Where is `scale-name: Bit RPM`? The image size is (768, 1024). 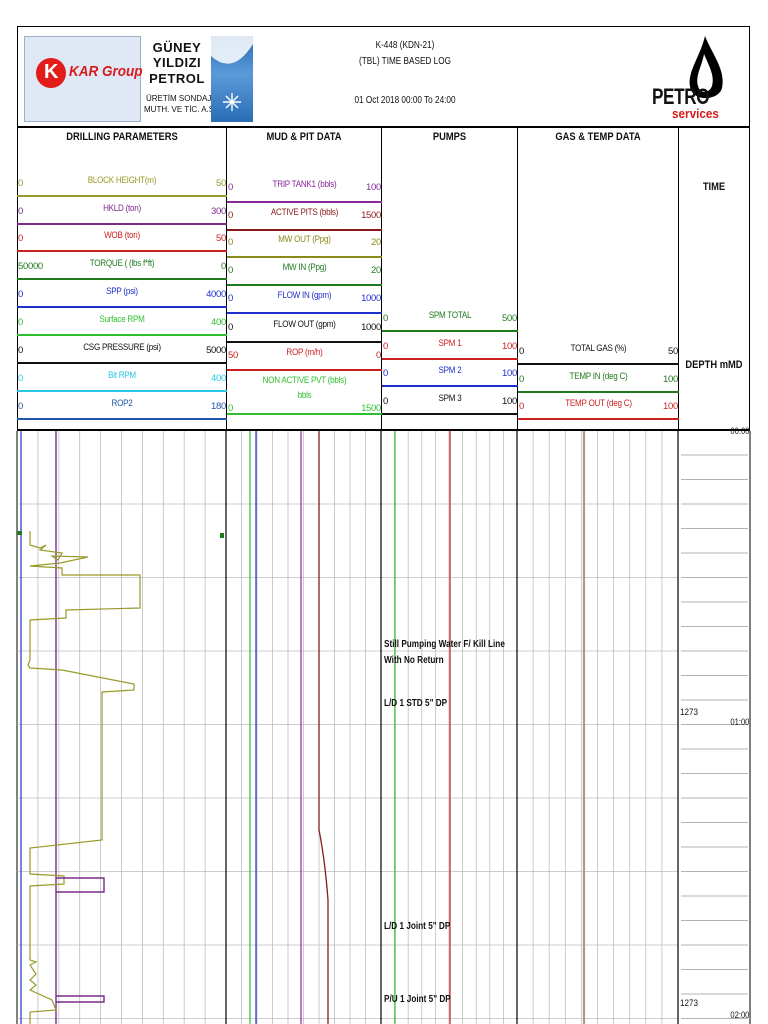
scale-name: Bit RPM is located at coordinates (122, 375).